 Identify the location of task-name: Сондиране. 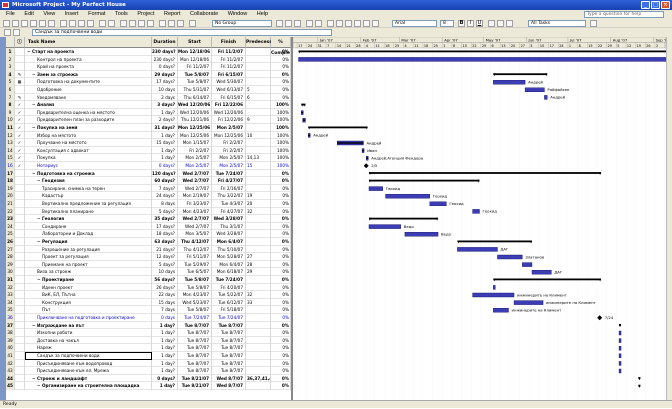
(88, 227).